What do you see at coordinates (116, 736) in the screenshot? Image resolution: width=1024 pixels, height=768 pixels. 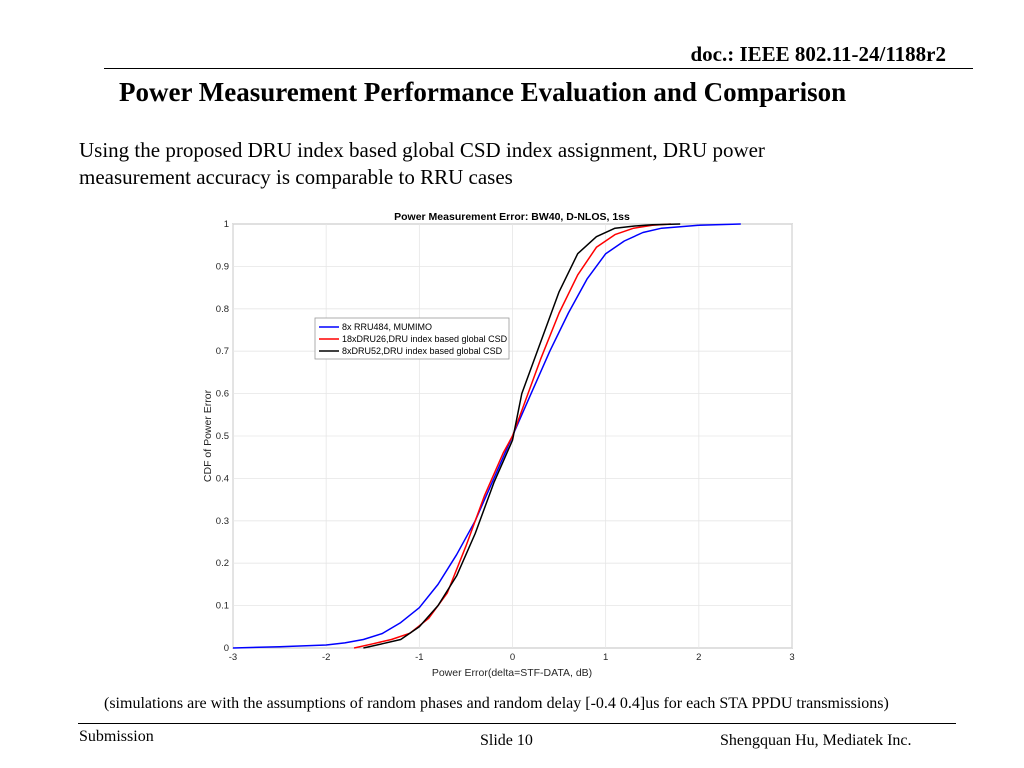 I see `footer-submission: Submission` at bounding box center [116, 736].